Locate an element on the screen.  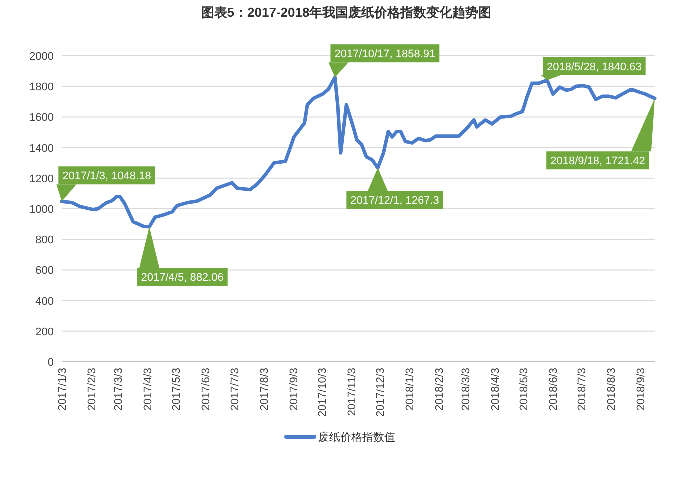
annotation: 2017/4/5, 882.06 is located at coordinates (182, 278).